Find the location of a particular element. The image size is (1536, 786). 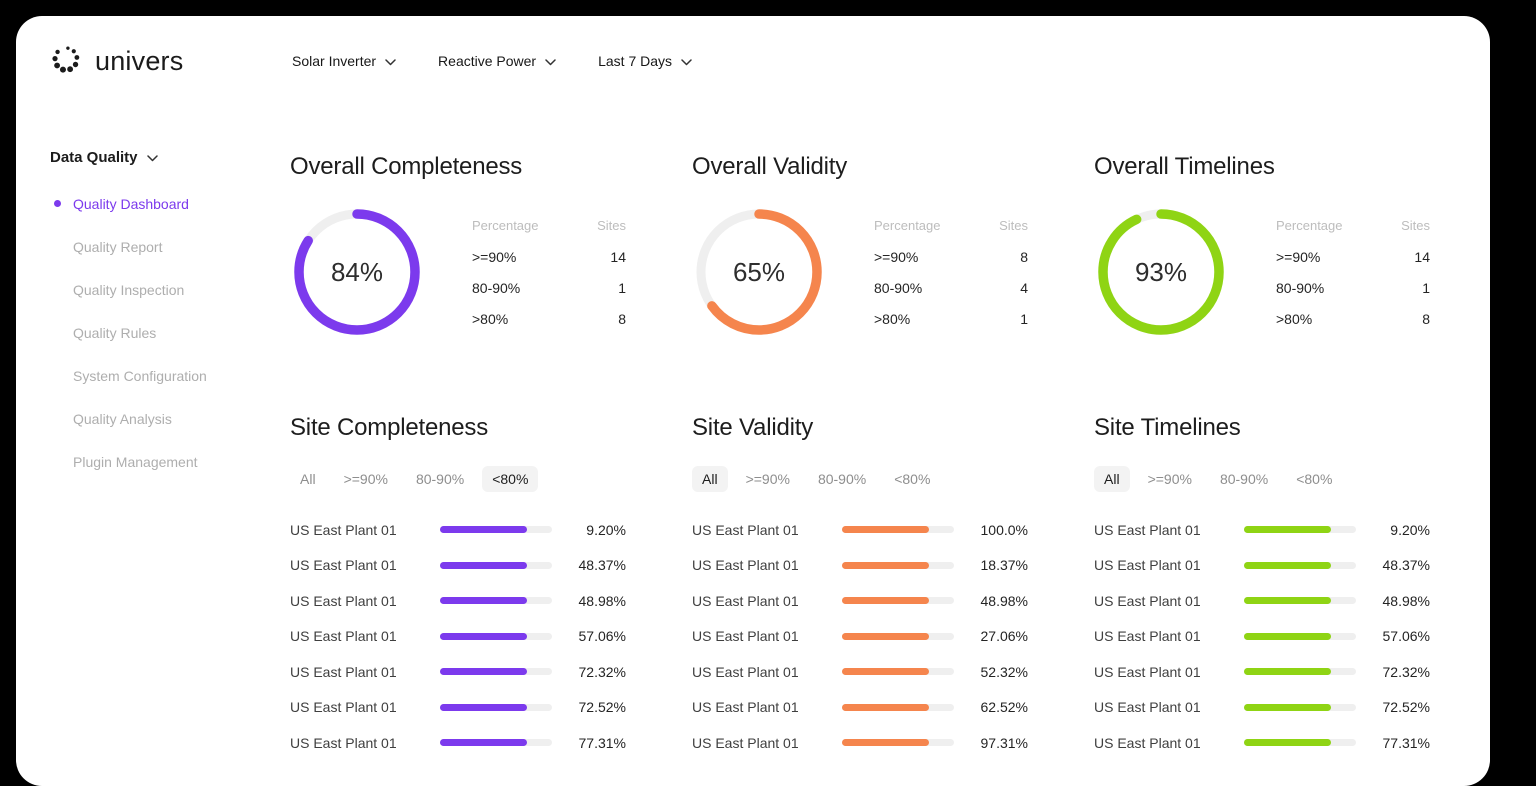

global-filter-bar: Solar Inverter Reactive Power Last 7 Days is located at coordinates (492, 61).